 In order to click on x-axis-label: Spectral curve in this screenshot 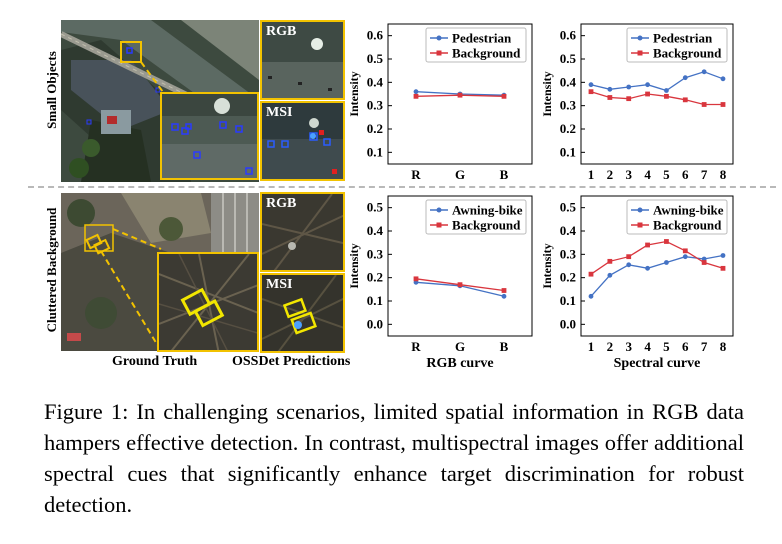, I will do `click(657, 363)`.